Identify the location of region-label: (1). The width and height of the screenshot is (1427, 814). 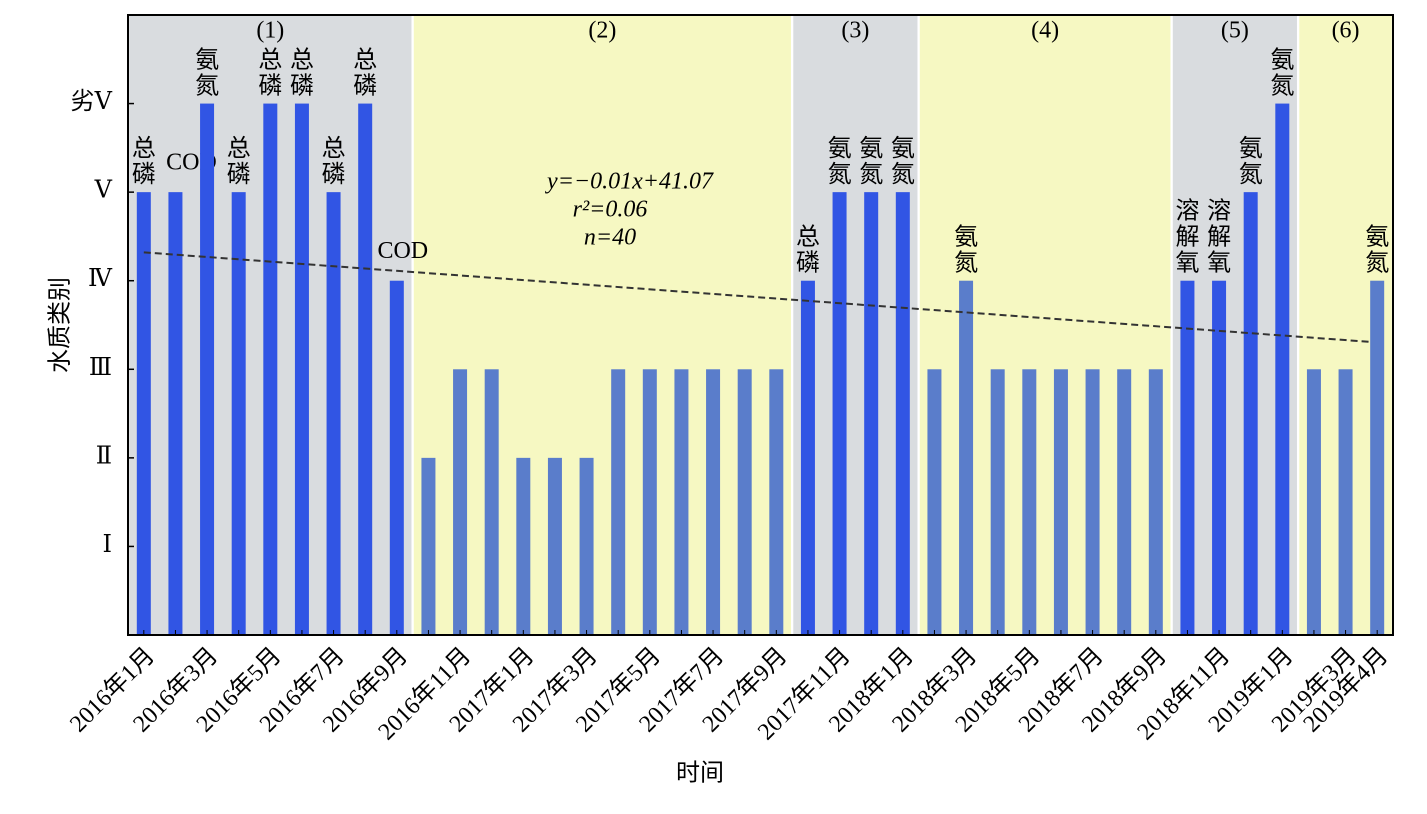
(270, 31).